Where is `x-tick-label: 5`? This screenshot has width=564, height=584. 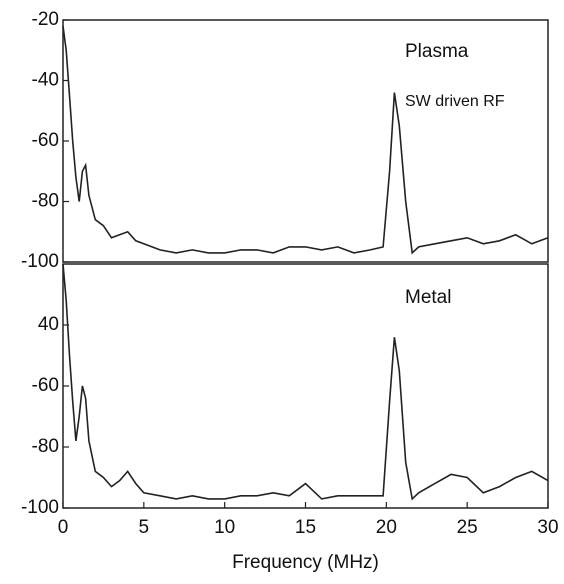
x-tick-label: 5 is located at coordinates (144, 527).